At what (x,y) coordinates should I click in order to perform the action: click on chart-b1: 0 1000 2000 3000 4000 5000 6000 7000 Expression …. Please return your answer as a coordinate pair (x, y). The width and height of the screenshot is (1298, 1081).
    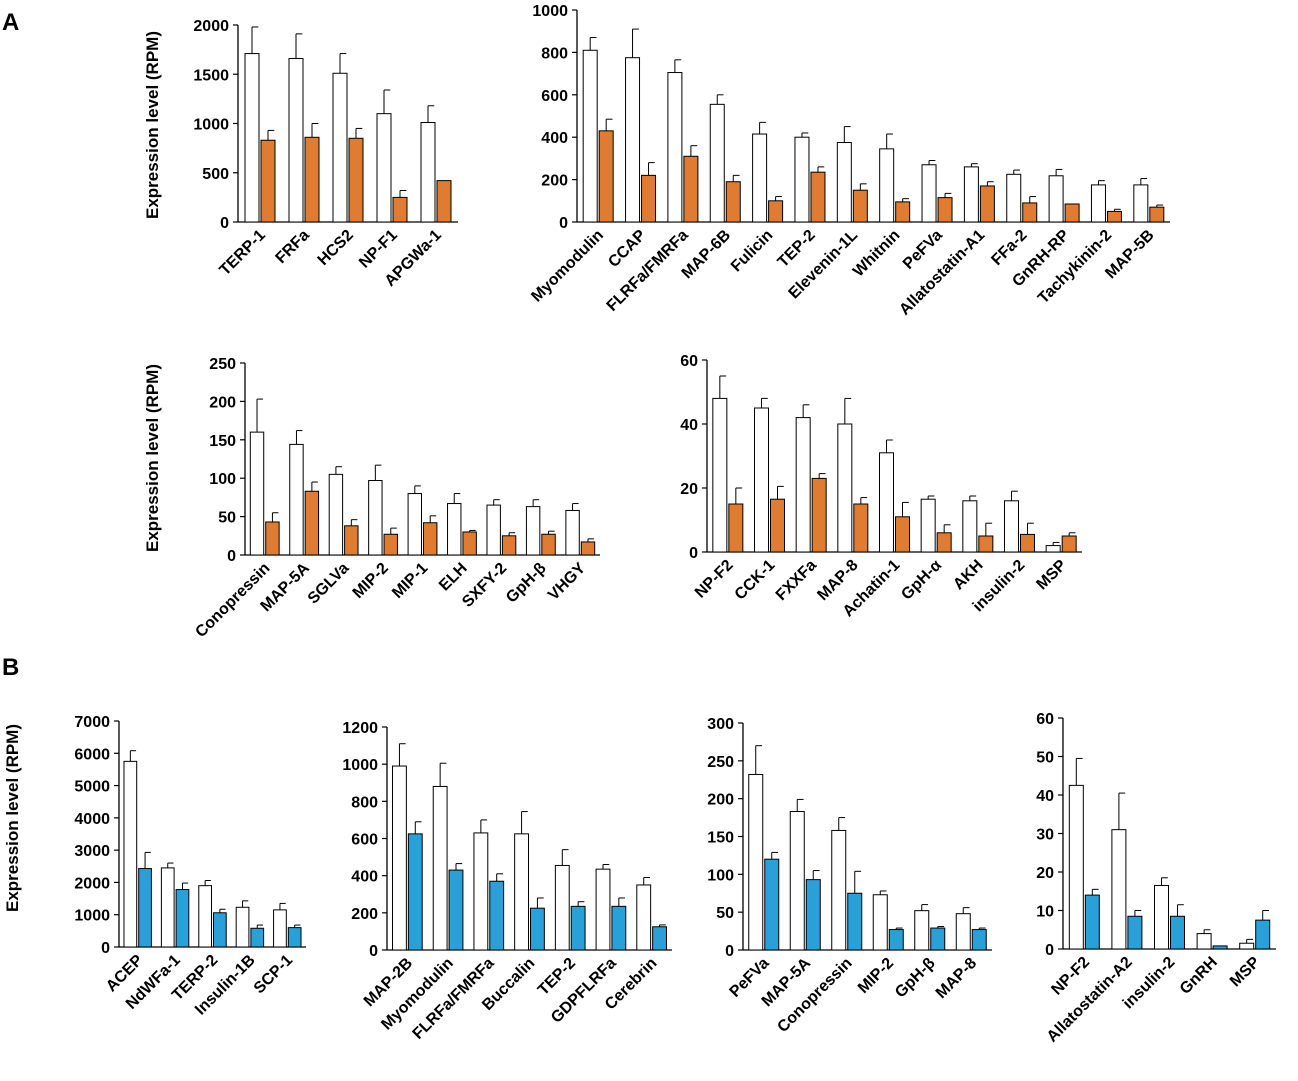
    Looking at the image, I should click on (154, 866).